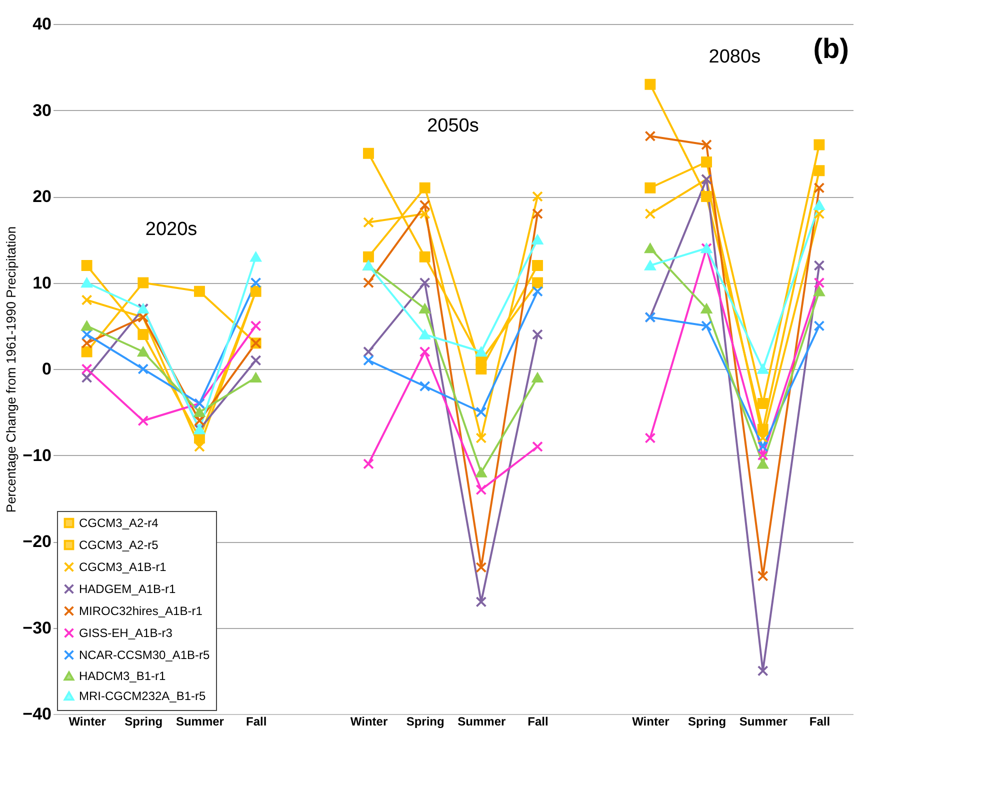 The width and height of the screenshot is (989, 785). What do you see at coordinates (734, 57) in the screenshot?
I see `annotation: 2080s` at bounding box center [734, 57].